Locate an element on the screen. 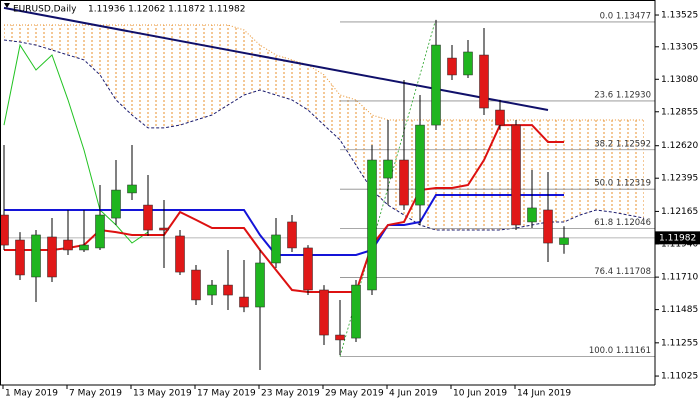 The width and height of the screenshot is (700, 400). kijun-line is located at coordinates (284, 225).